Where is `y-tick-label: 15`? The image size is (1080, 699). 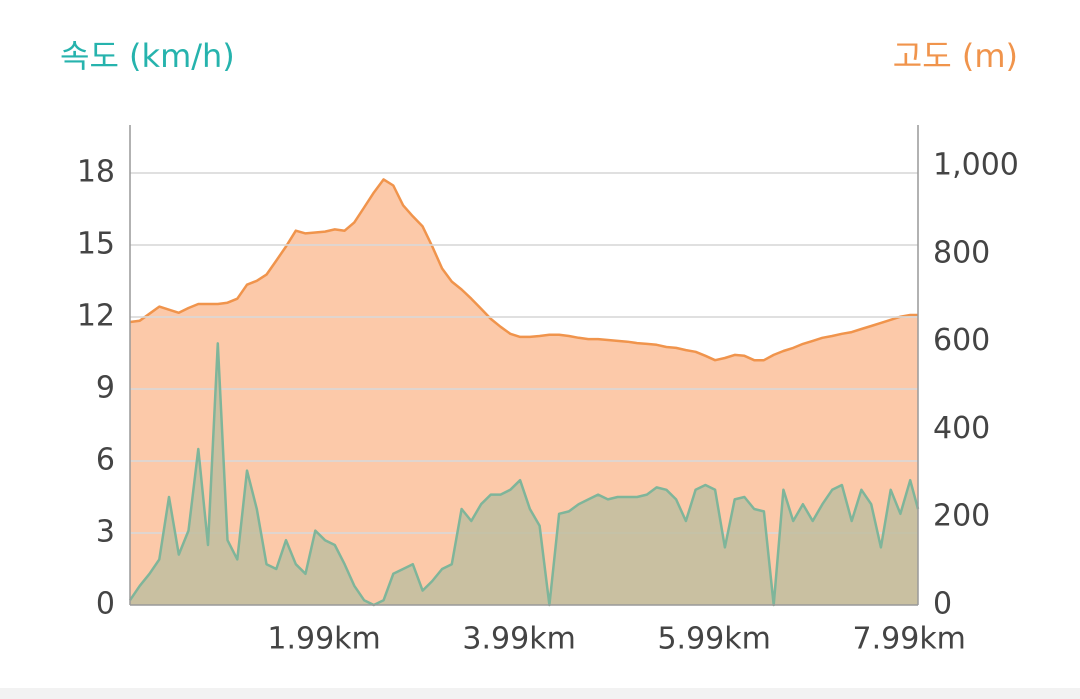 y-tick-label: 15 is located at coordinates (96, 244).